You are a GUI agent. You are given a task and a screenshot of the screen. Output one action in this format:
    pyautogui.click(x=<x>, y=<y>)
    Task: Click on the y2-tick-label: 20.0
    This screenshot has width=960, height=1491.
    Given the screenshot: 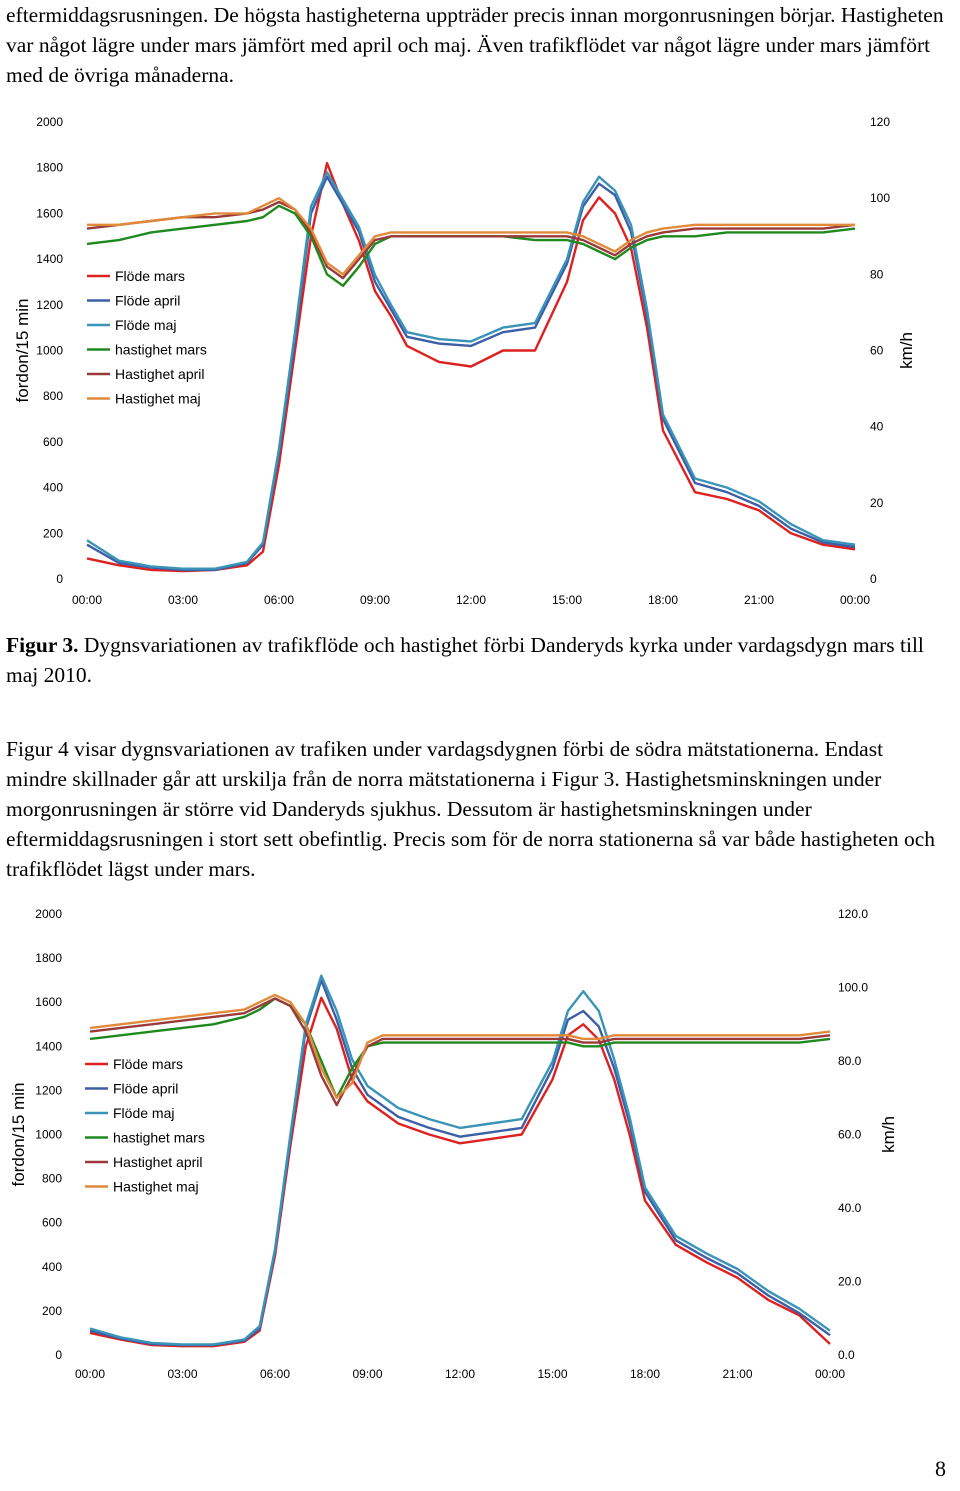 What is the action you would take?
    pyautogui.click(x=850, y=1282)
    